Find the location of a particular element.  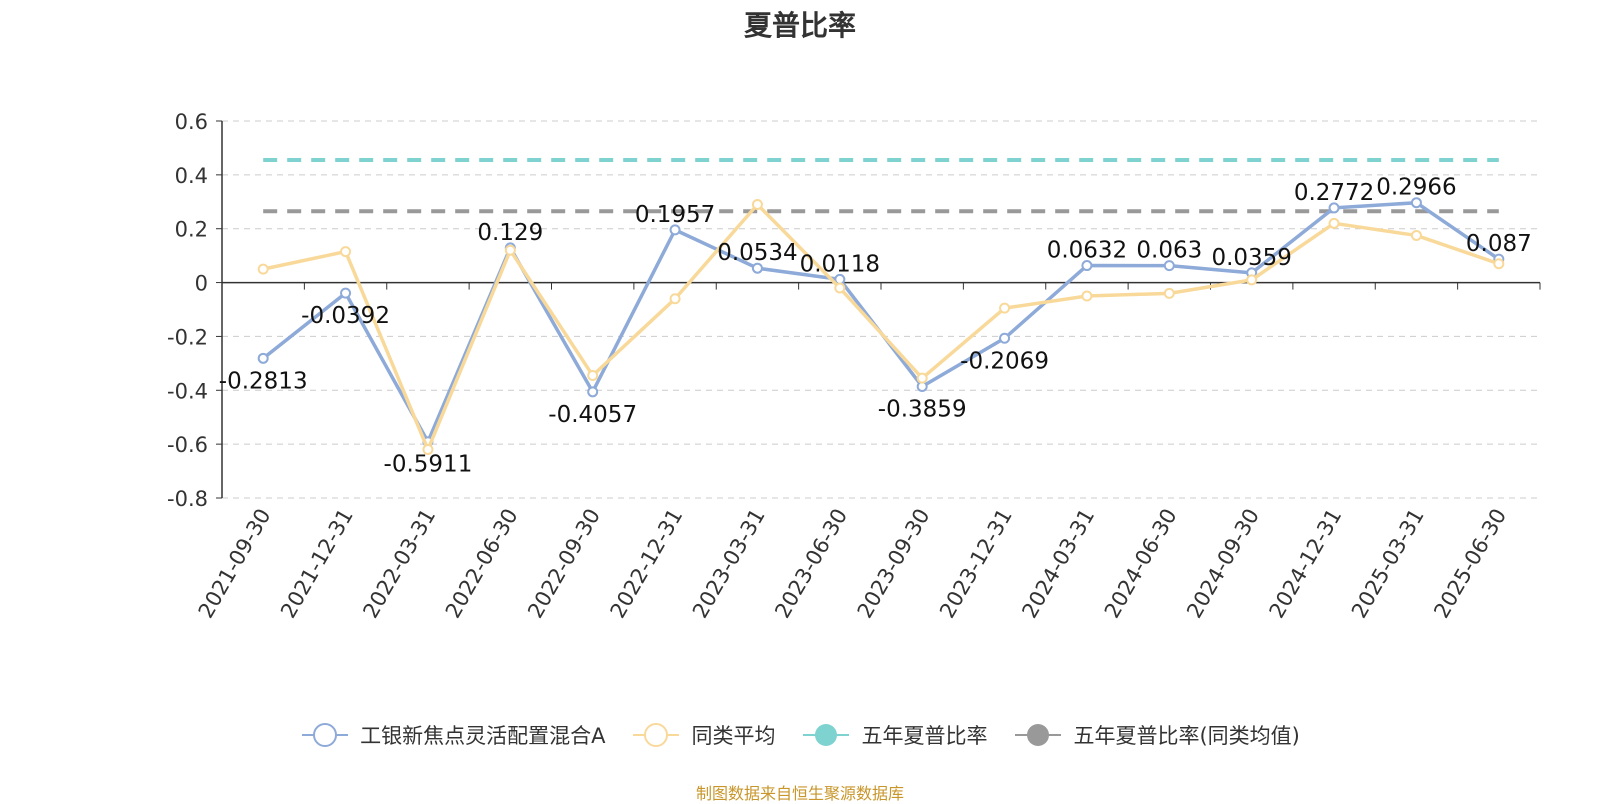

legend-label: 工银新焦点灵活配置混合A is located at coordinates (483, 736).